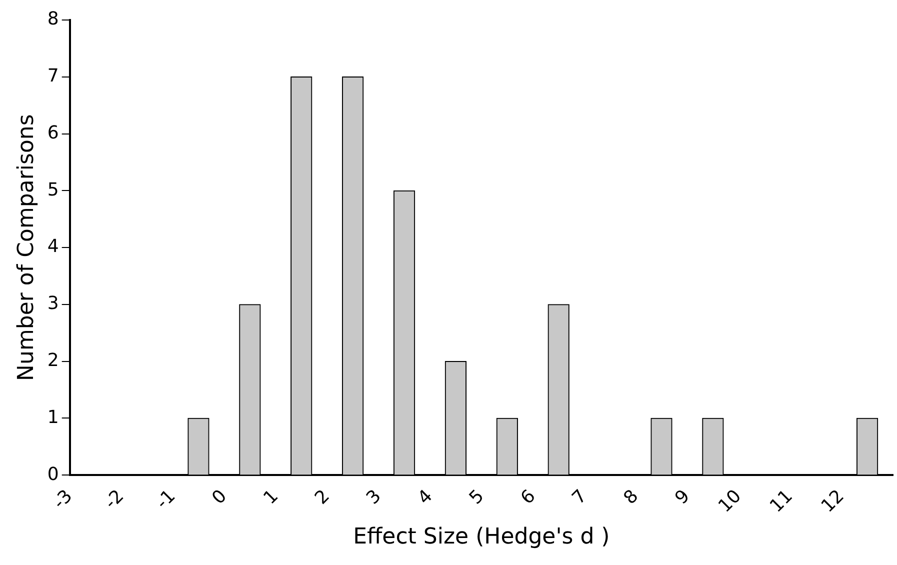 The image size is (897, 565). I want to click on y-tick-label: 0, so click(53, 474).